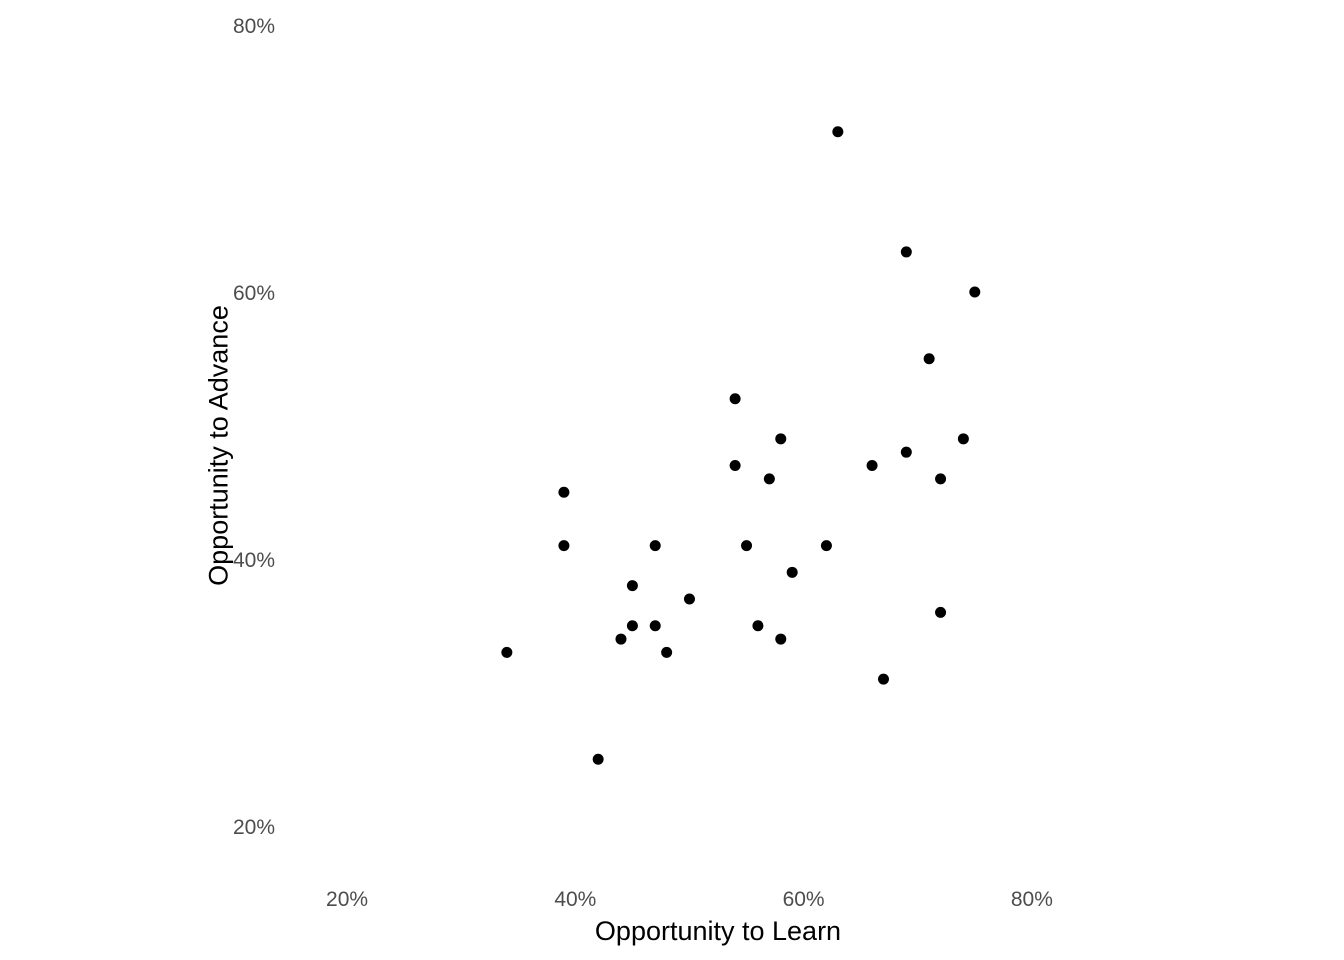 The width and height of the screenshot is (1344, 960). What do you see at coordinates (347, 899) in the screenshot?
I see `x-tick-label: 20%` at bounding box center [347, 899].